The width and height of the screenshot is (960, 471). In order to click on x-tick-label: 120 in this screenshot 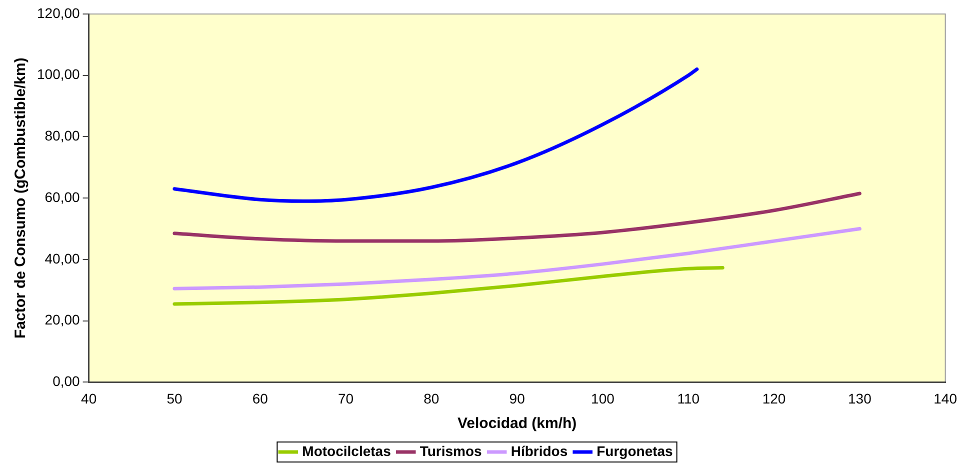, I will do `click(774, 398)`.